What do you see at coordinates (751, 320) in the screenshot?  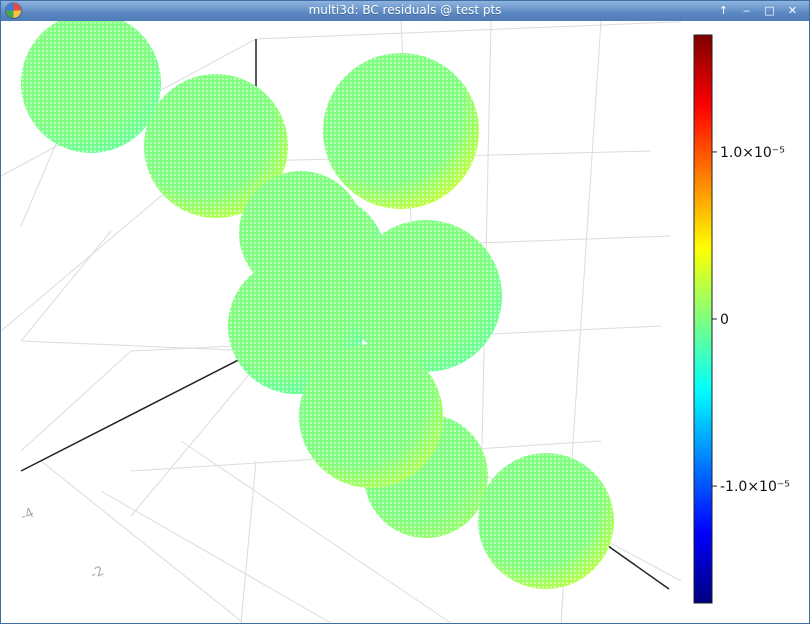 I see `colorbar-ticks: 1.0×10⁻⁵ 0 -1.0×10⁻⁵` at bounding box center [751, 320].